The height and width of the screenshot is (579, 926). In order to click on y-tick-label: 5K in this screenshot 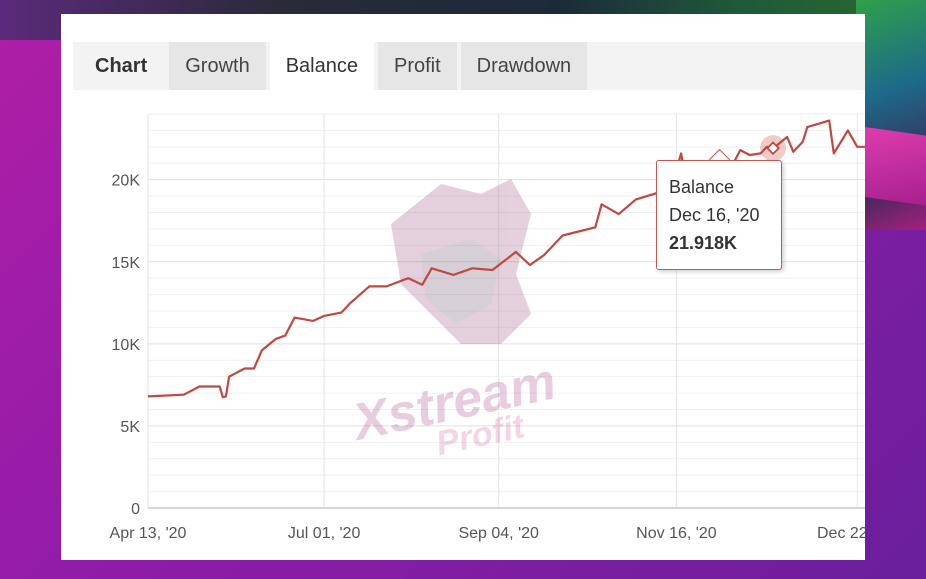, I will do `click(130, 427)`.